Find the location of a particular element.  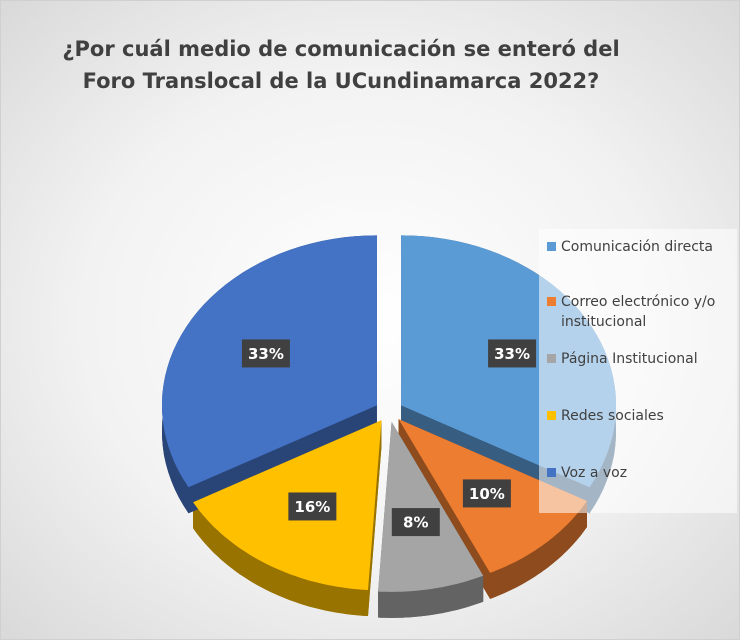

legend-entry: Correo electrónico y/o institucional is located at coordinates (643, 312).